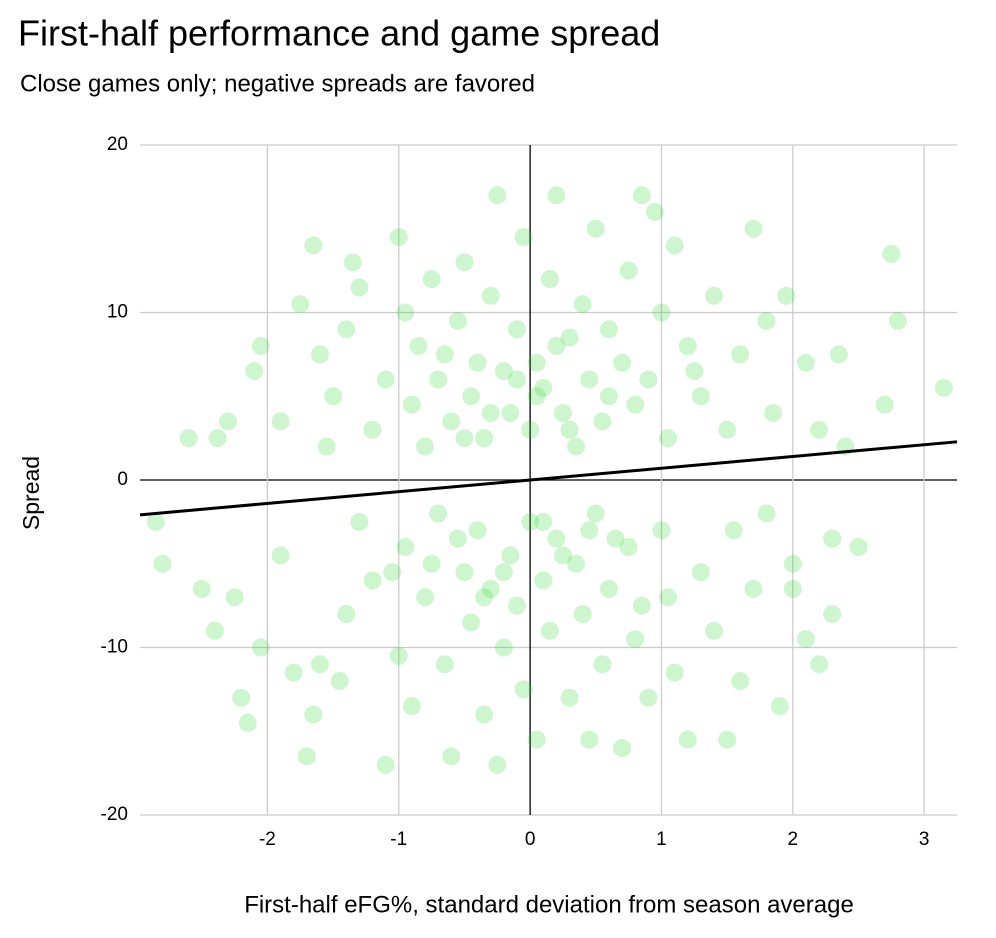 The height and width of the screenshot is (938, 996). Describe the element at coordinates (793, 839) in the screenshot. I see `x-tick-label: 2` at that location.